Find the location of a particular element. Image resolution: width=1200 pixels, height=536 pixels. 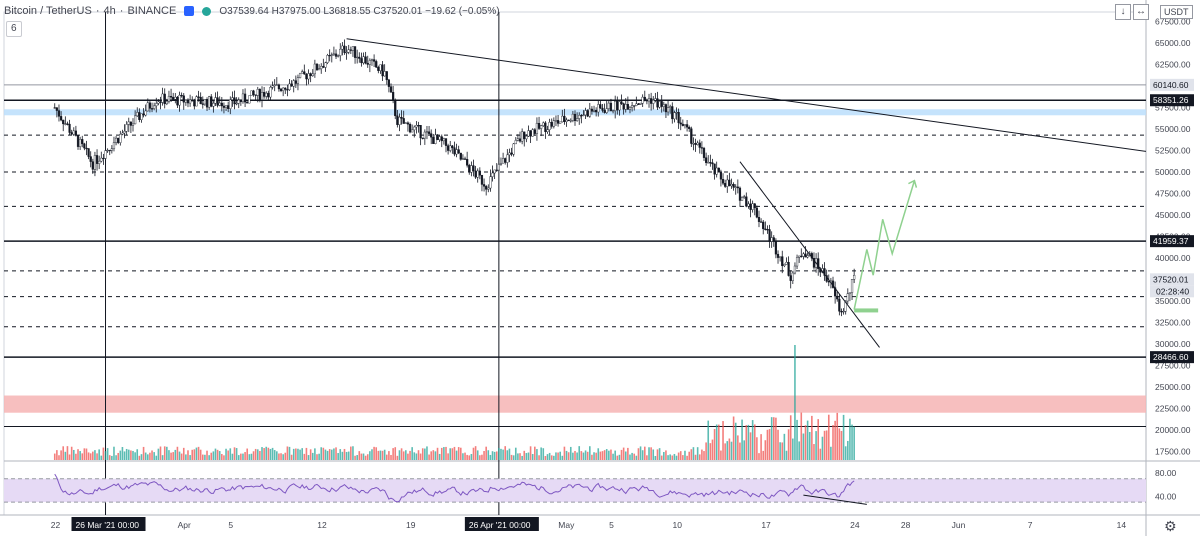

flag-icon is located at coordinates (189, 11).